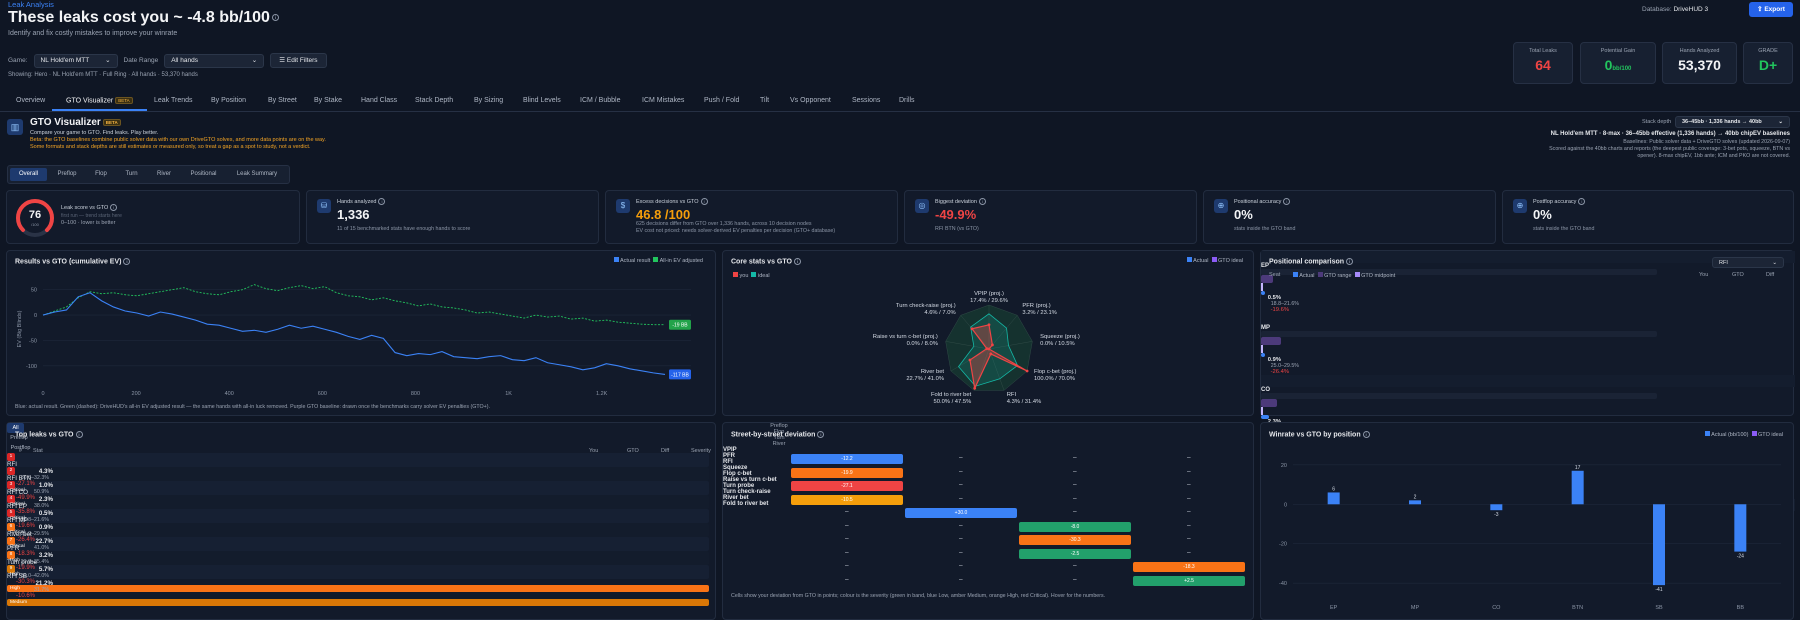  Describe the element at coordinates (257, 174) in the screenshot. I see `subtab-leak-summary: Leak Summary` at that location.